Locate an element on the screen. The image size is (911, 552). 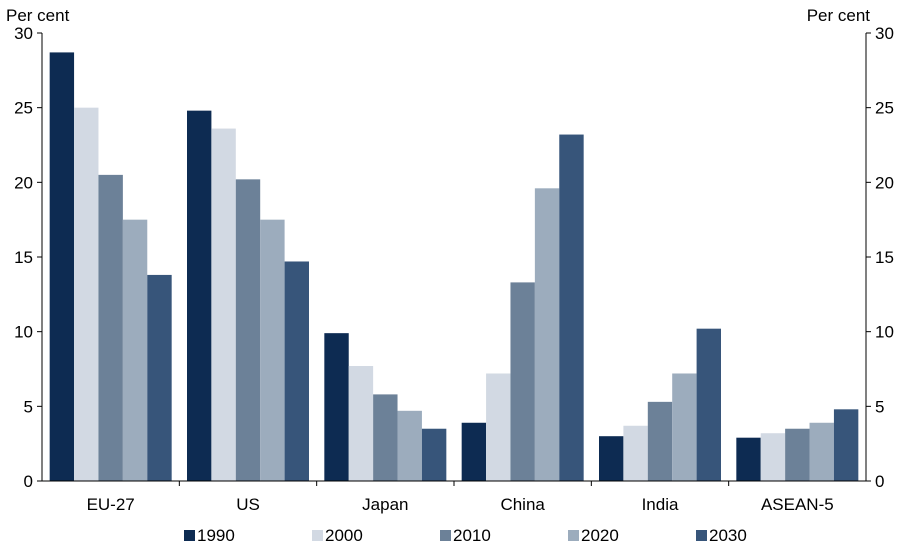
legend: 1990 2000 2010 2020 2030 is located at coordinates (465, 535).